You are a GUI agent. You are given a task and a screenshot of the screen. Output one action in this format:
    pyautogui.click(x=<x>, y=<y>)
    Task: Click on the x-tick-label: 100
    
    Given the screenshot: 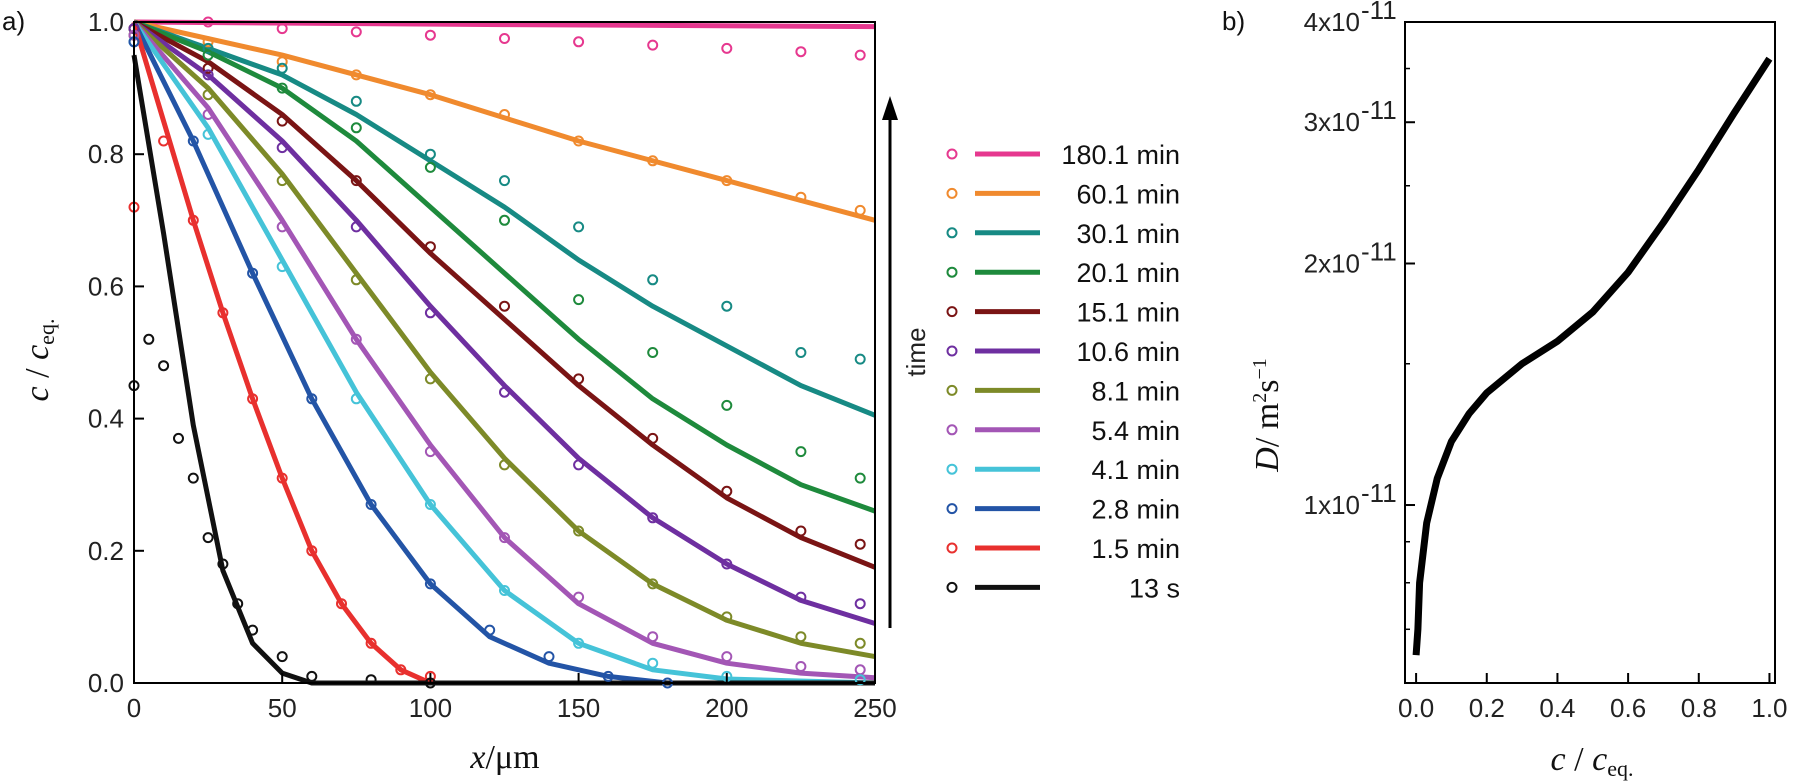 What is the action you would take?
    pyautogui.click(x=430, y=708)
    